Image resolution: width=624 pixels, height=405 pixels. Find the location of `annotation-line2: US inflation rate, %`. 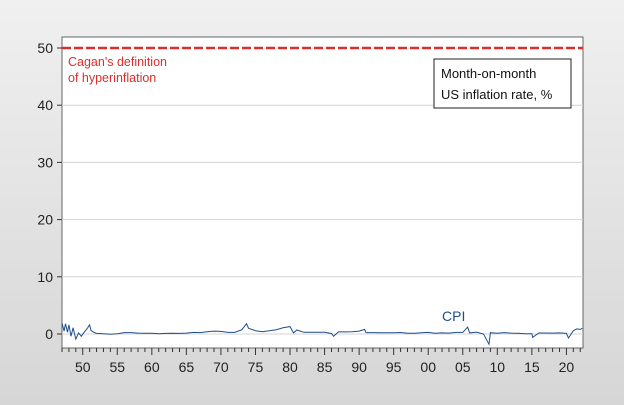

annotation-line2: US inflation rate, % is located at coordinates (497, 94).